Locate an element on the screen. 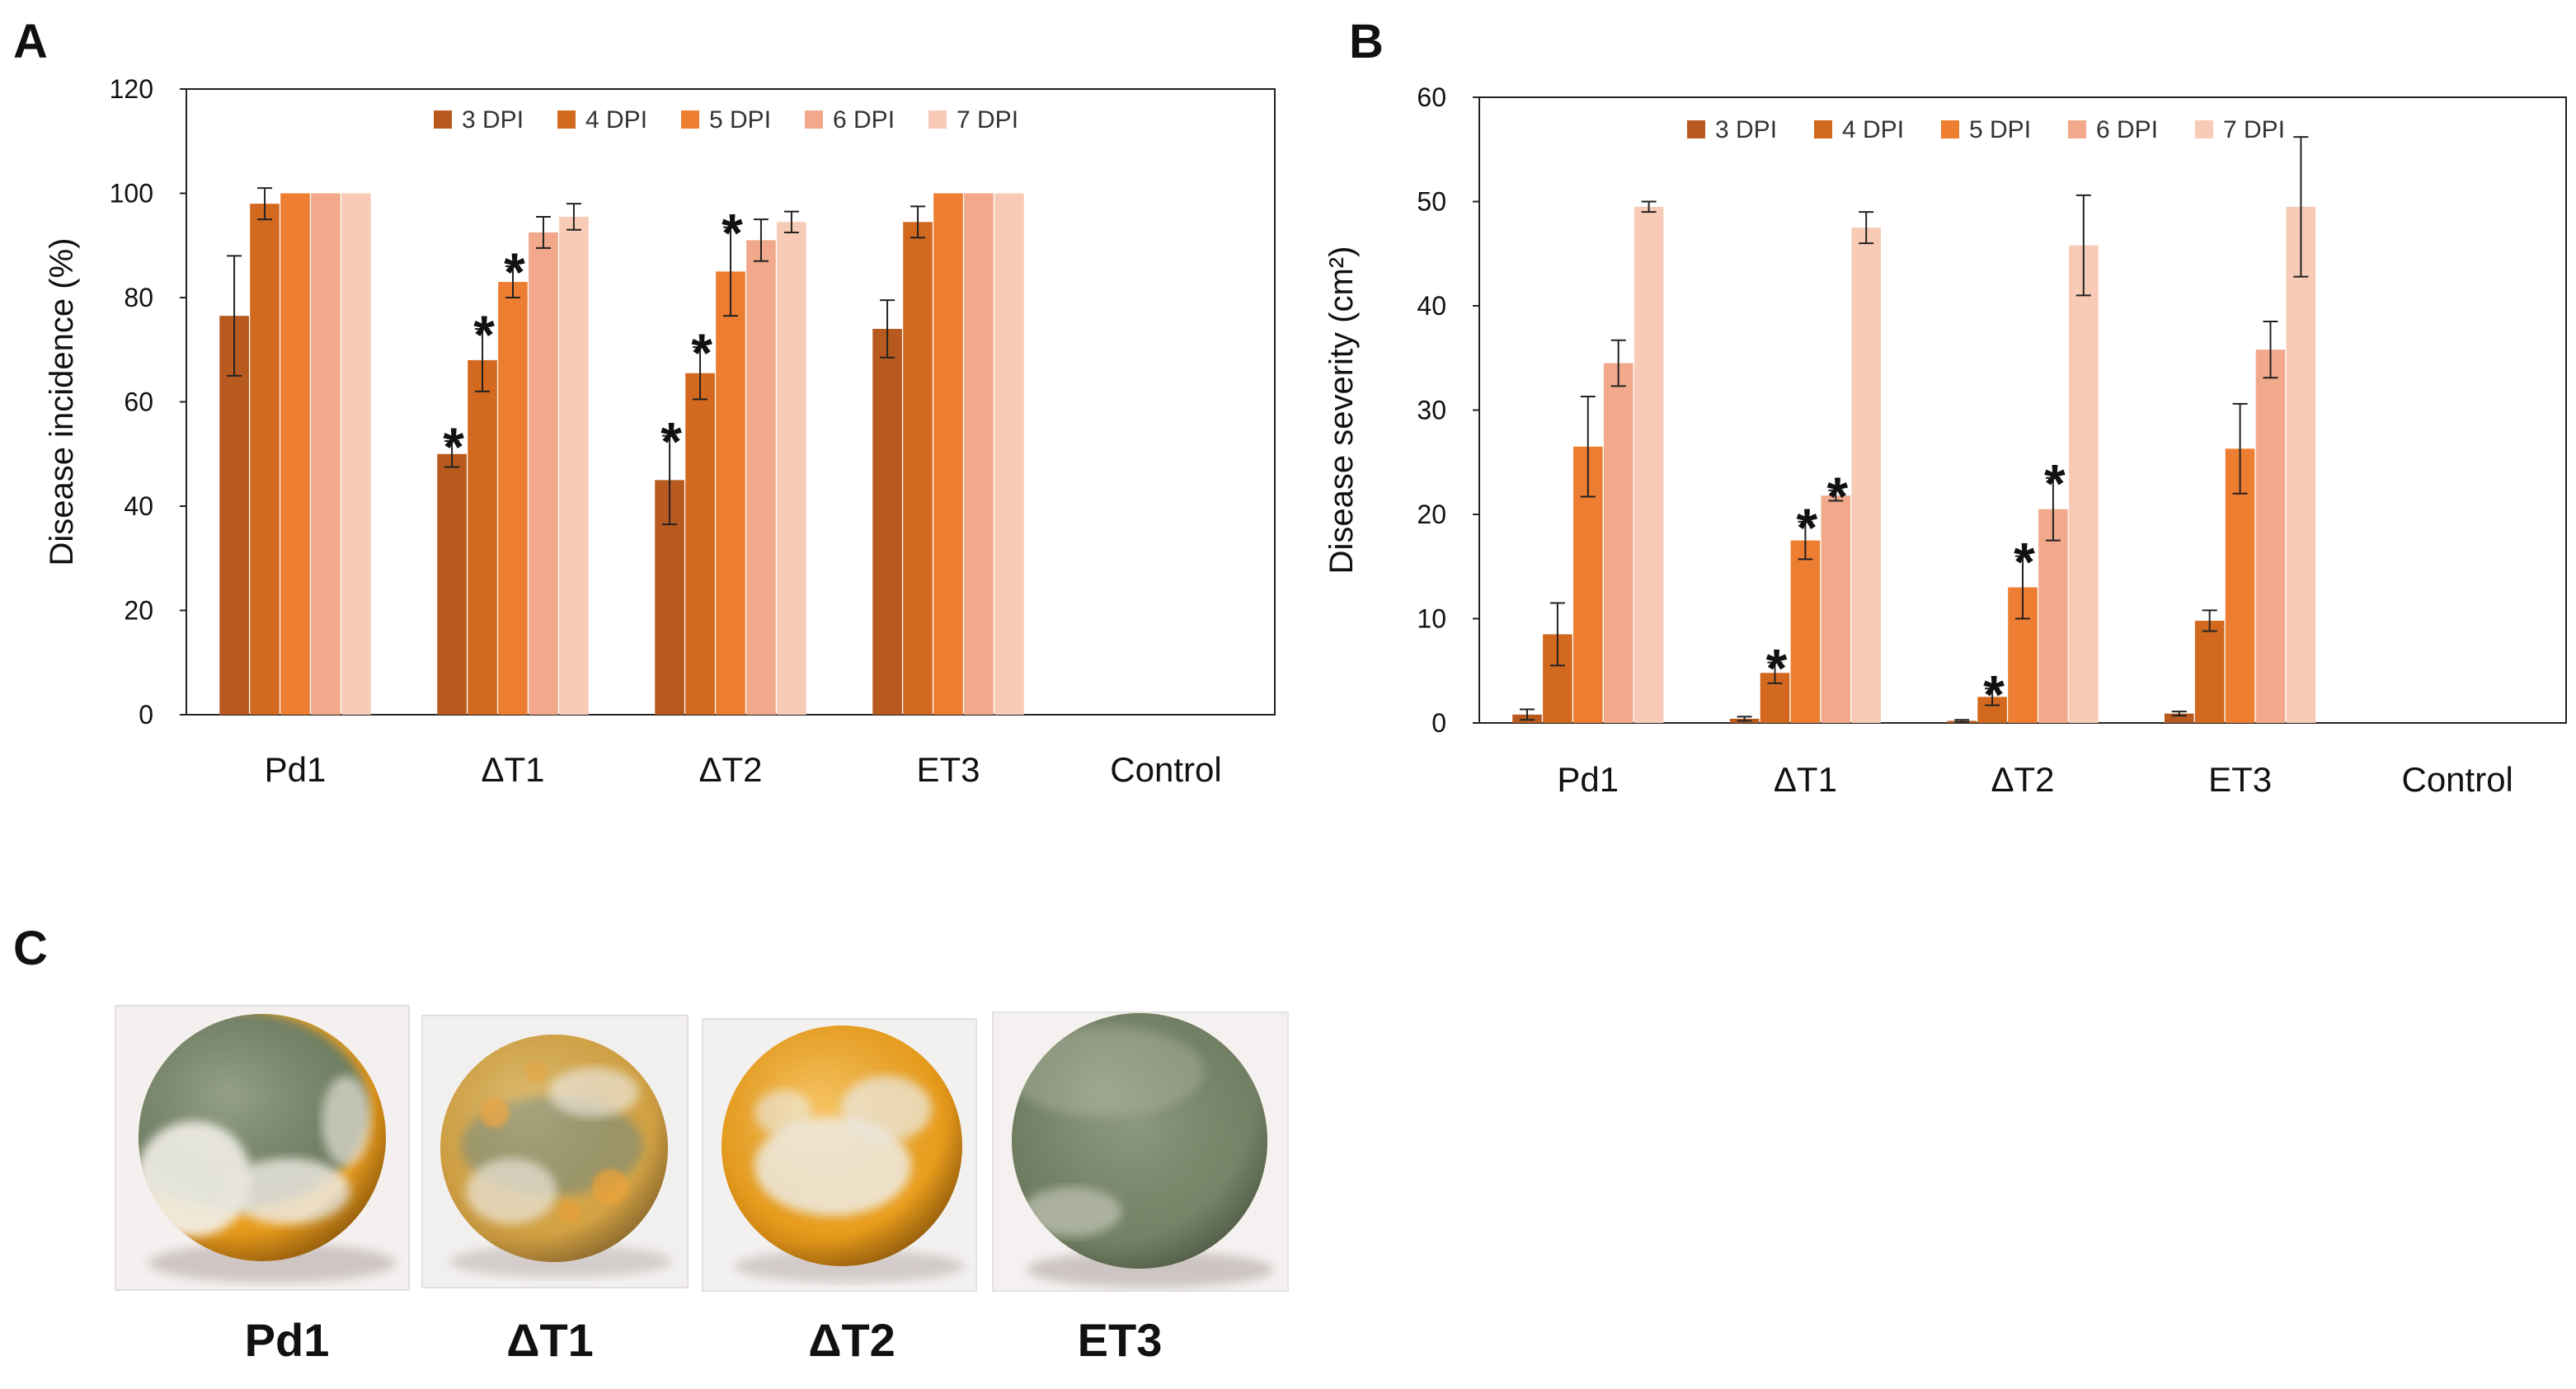 The width and height of the screenshot is (2576, 1389). bar-ΔT1-3-DPI is located at coordinates (452, 584).